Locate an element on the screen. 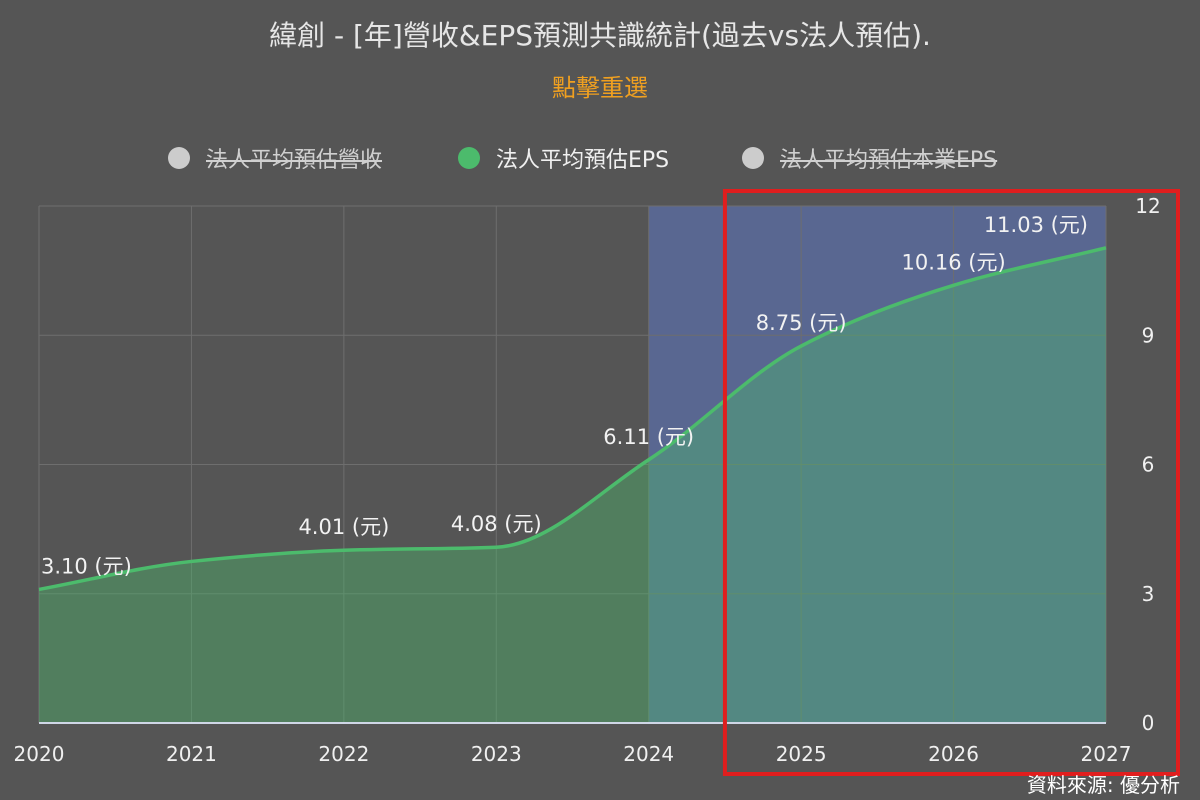 Image resolution: width=1200 pixels, height=800 pixels. data-label: 10.16 (元) is located at coordinates (953, 262).